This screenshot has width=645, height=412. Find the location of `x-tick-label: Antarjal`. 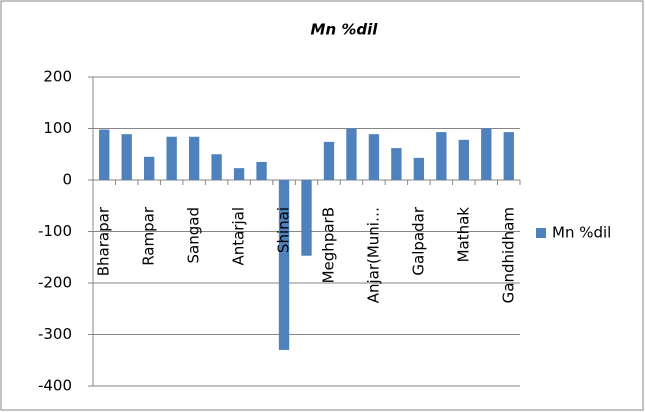

x-tick-label: Antarjal is located at coordinates (239, 236).